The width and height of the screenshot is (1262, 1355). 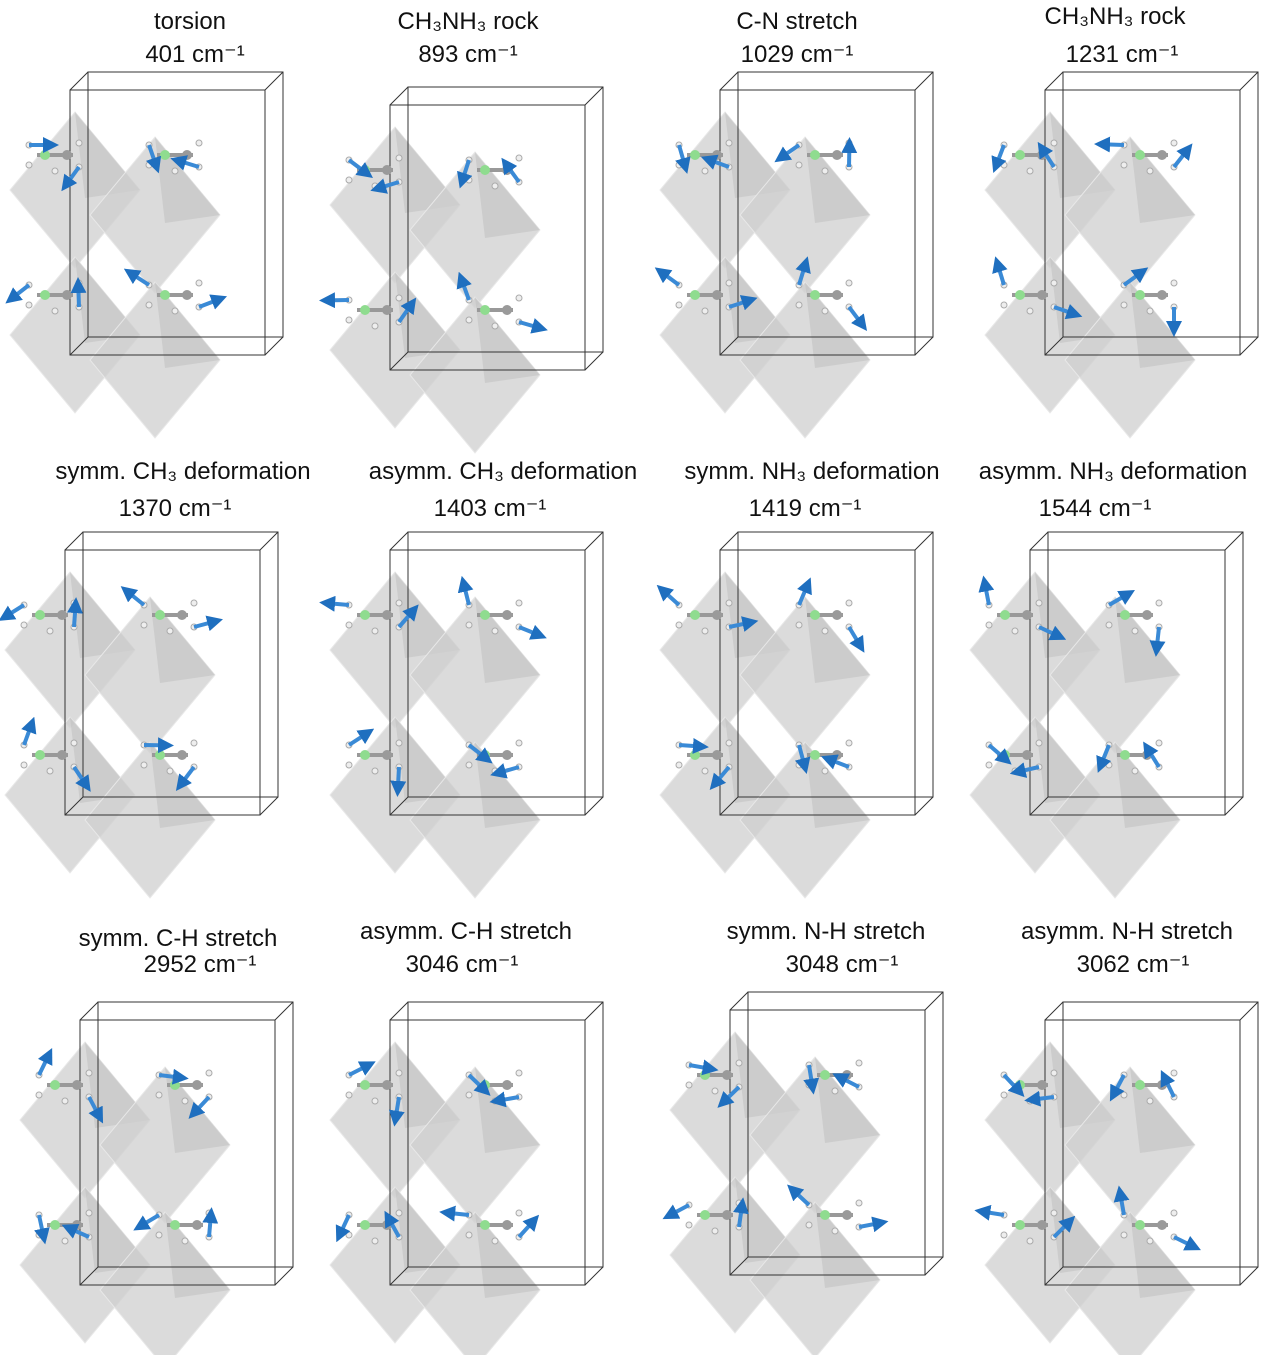 I want to click on mode-name: symm. C-H stretch, so click(x=178, y=938).